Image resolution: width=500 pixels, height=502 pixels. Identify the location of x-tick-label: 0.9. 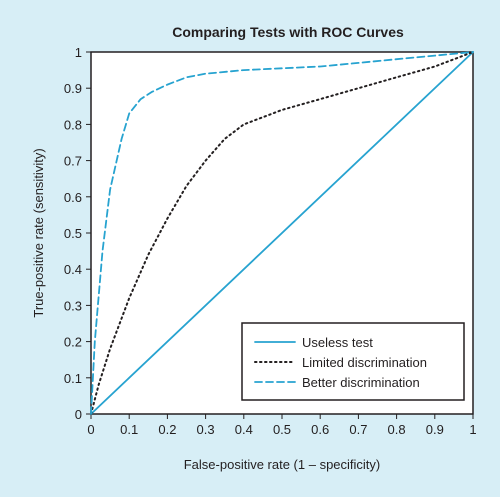
(435, 429).